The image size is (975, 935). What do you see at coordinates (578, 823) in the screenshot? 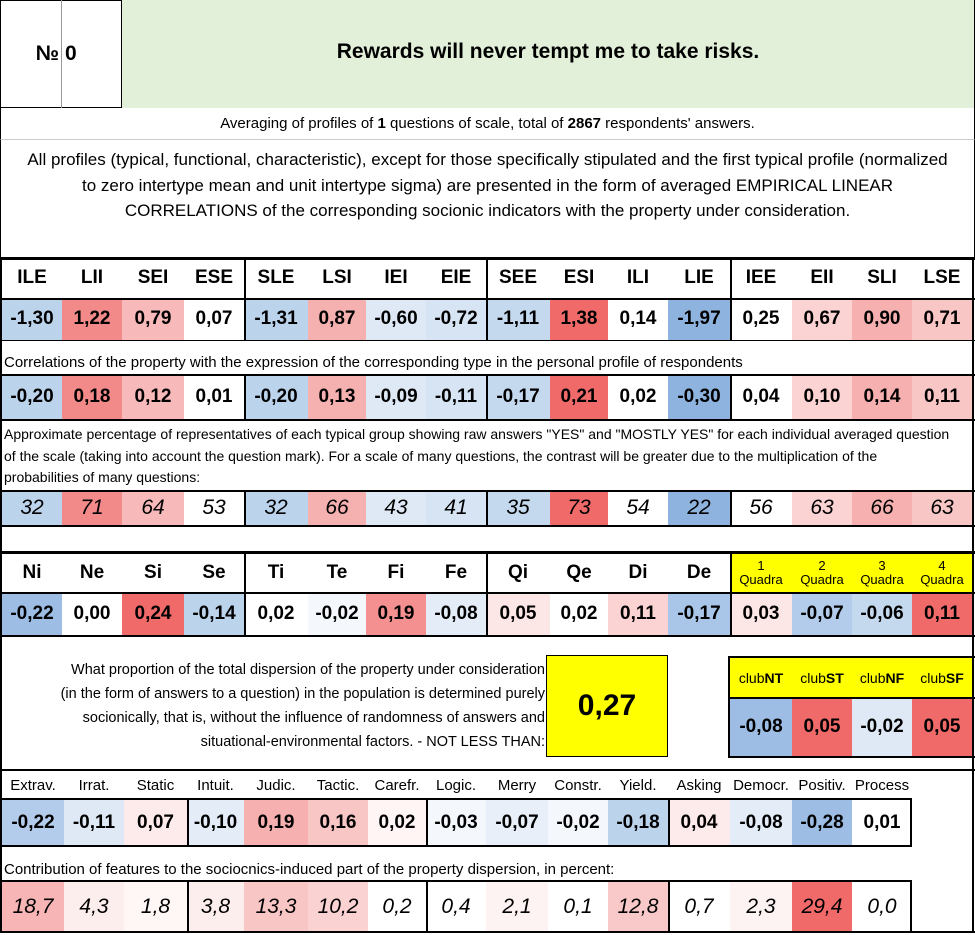
I see `feature-value: -0,02` at bounding box center [578, 823].